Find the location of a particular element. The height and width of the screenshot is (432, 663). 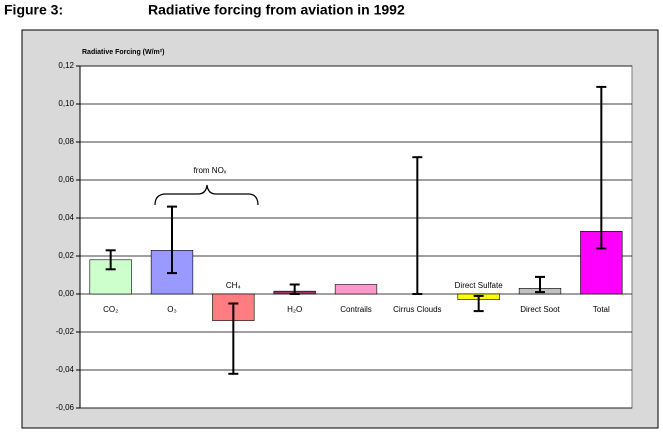

x-tick-label: CO₂ is located at coordinates (111, 309).